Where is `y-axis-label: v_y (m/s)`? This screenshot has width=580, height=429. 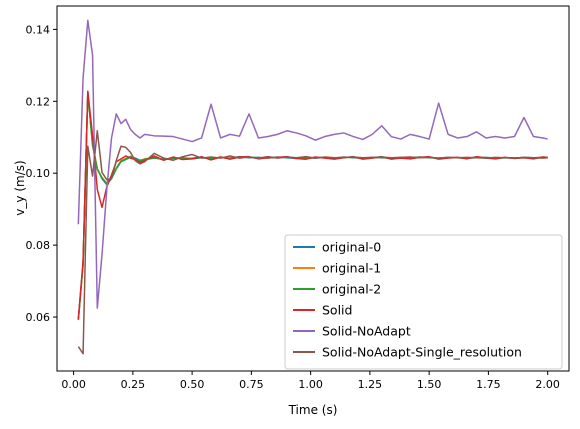 y-axis-label: v_y (m/s) is located at coordinates (20, 187).